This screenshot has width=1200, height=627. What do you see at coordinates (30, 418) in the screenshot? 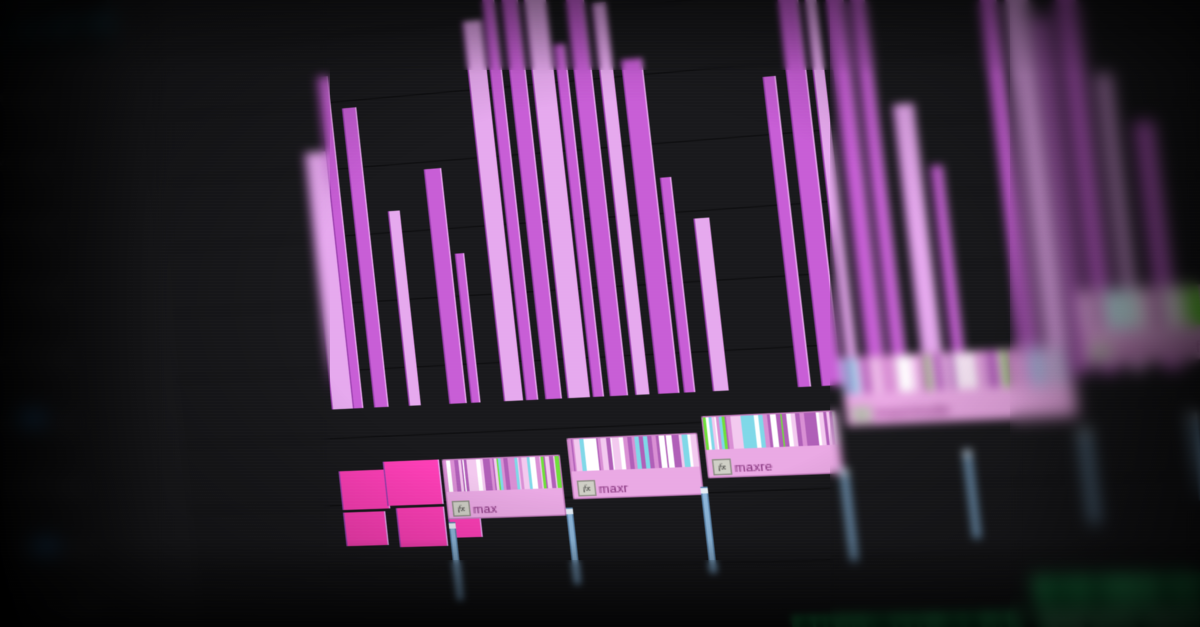
I see `track-name-v3: V3` at bounding box center [30, 418].